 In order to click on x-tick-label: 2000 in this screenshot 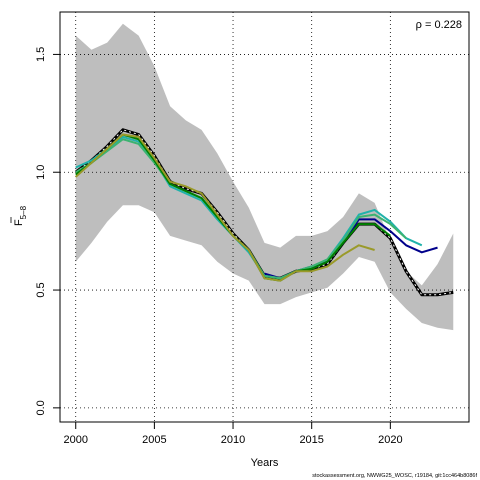, I will do `click(75, 440)`.